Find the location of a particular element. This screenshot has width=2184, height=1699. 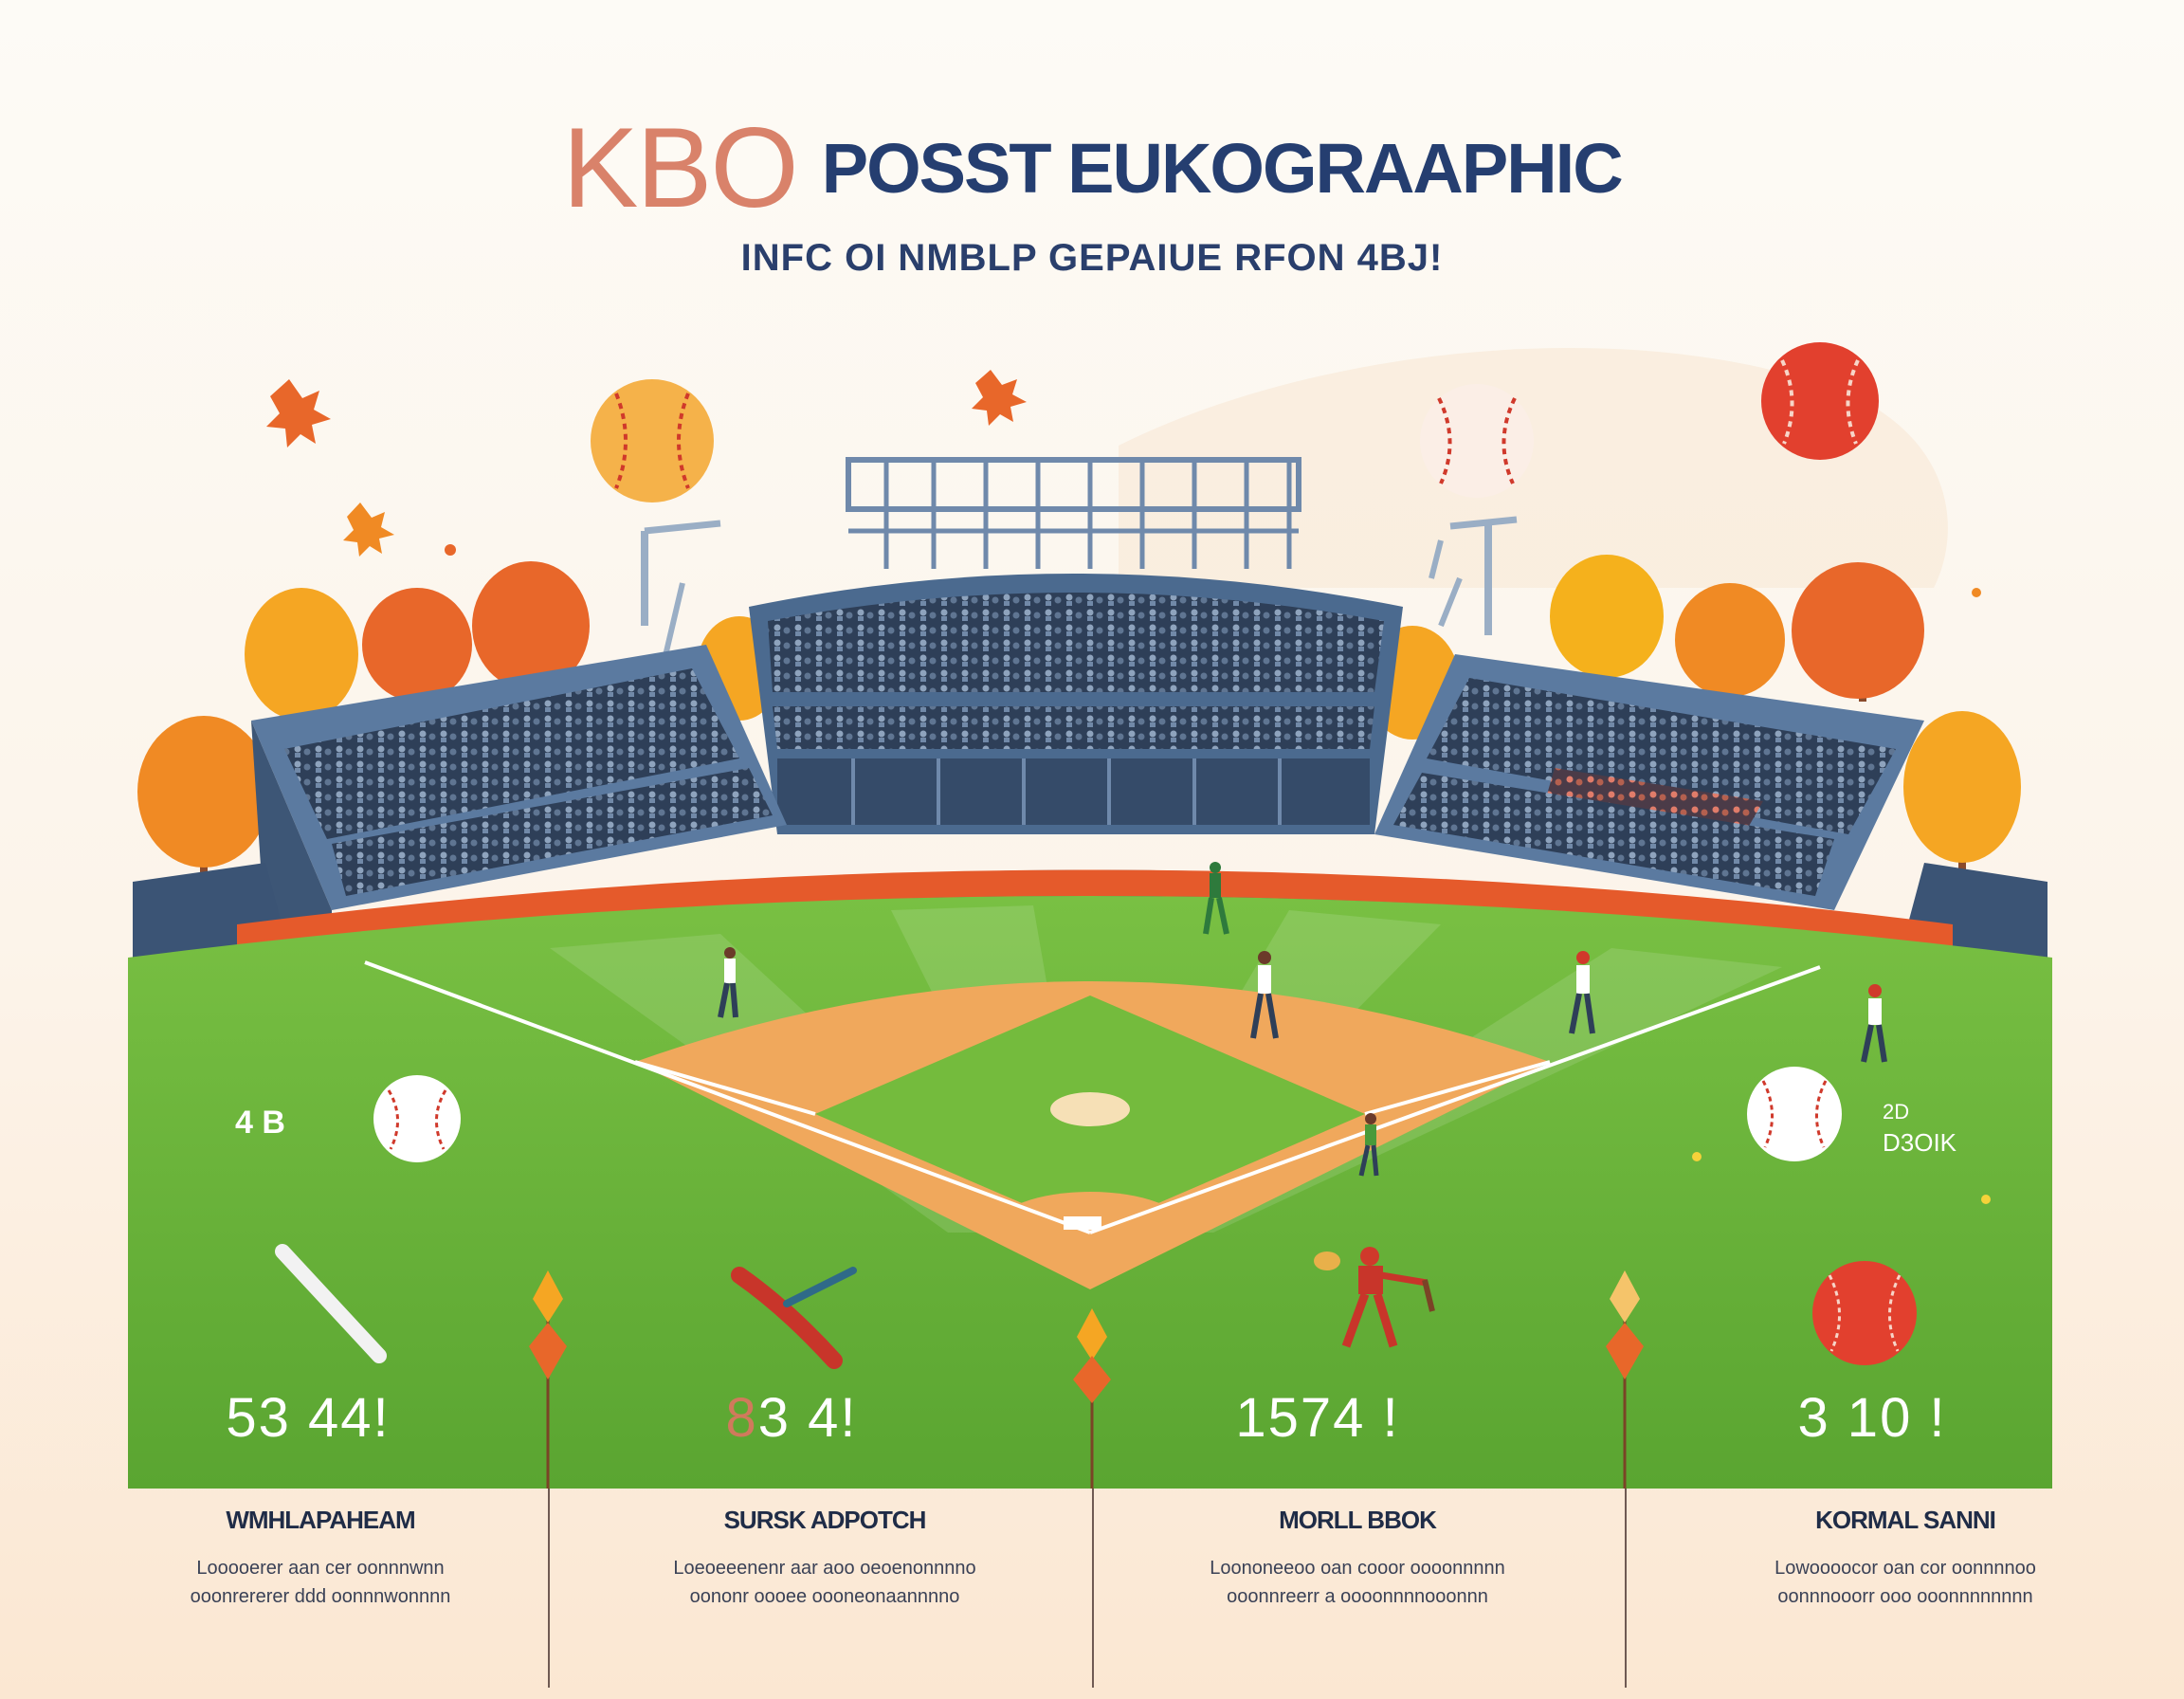

info-text-line: Loononeeoo oan cooor oooonnnnn is located at coordinates (1357, 1568).